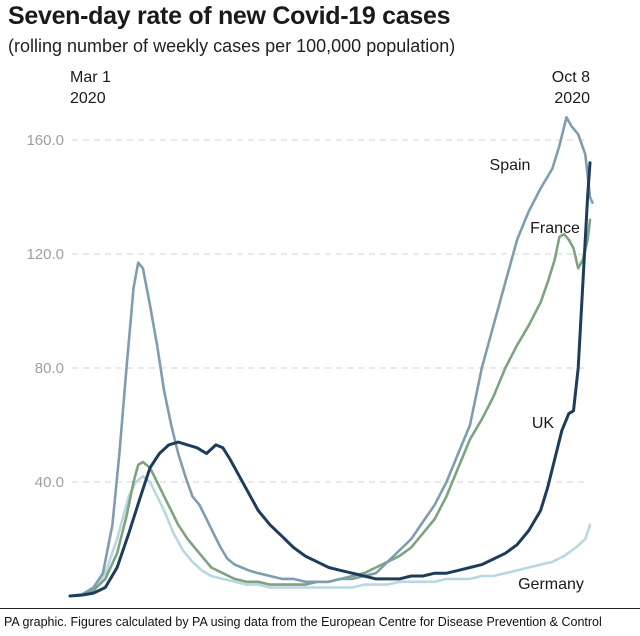 The width and height of the screenshot is (640, 636). I want to click on x-start-label: 2020, so click(88, 98).